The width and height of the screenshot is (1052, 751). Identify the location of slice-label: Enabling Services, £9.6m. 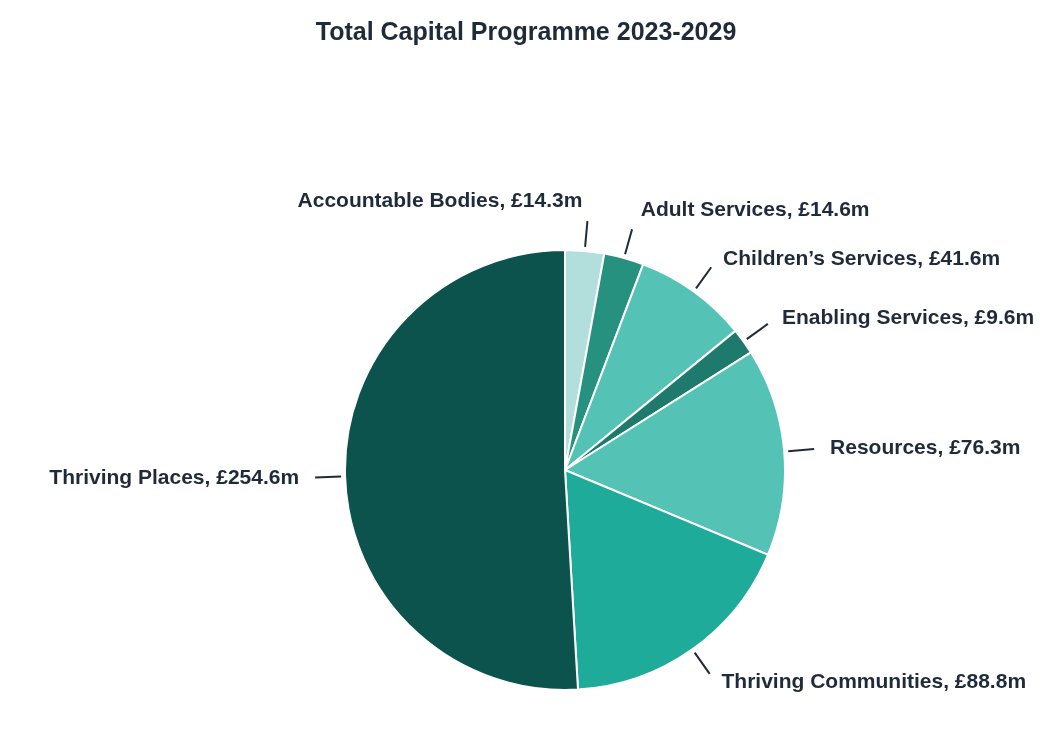
(908, 317).